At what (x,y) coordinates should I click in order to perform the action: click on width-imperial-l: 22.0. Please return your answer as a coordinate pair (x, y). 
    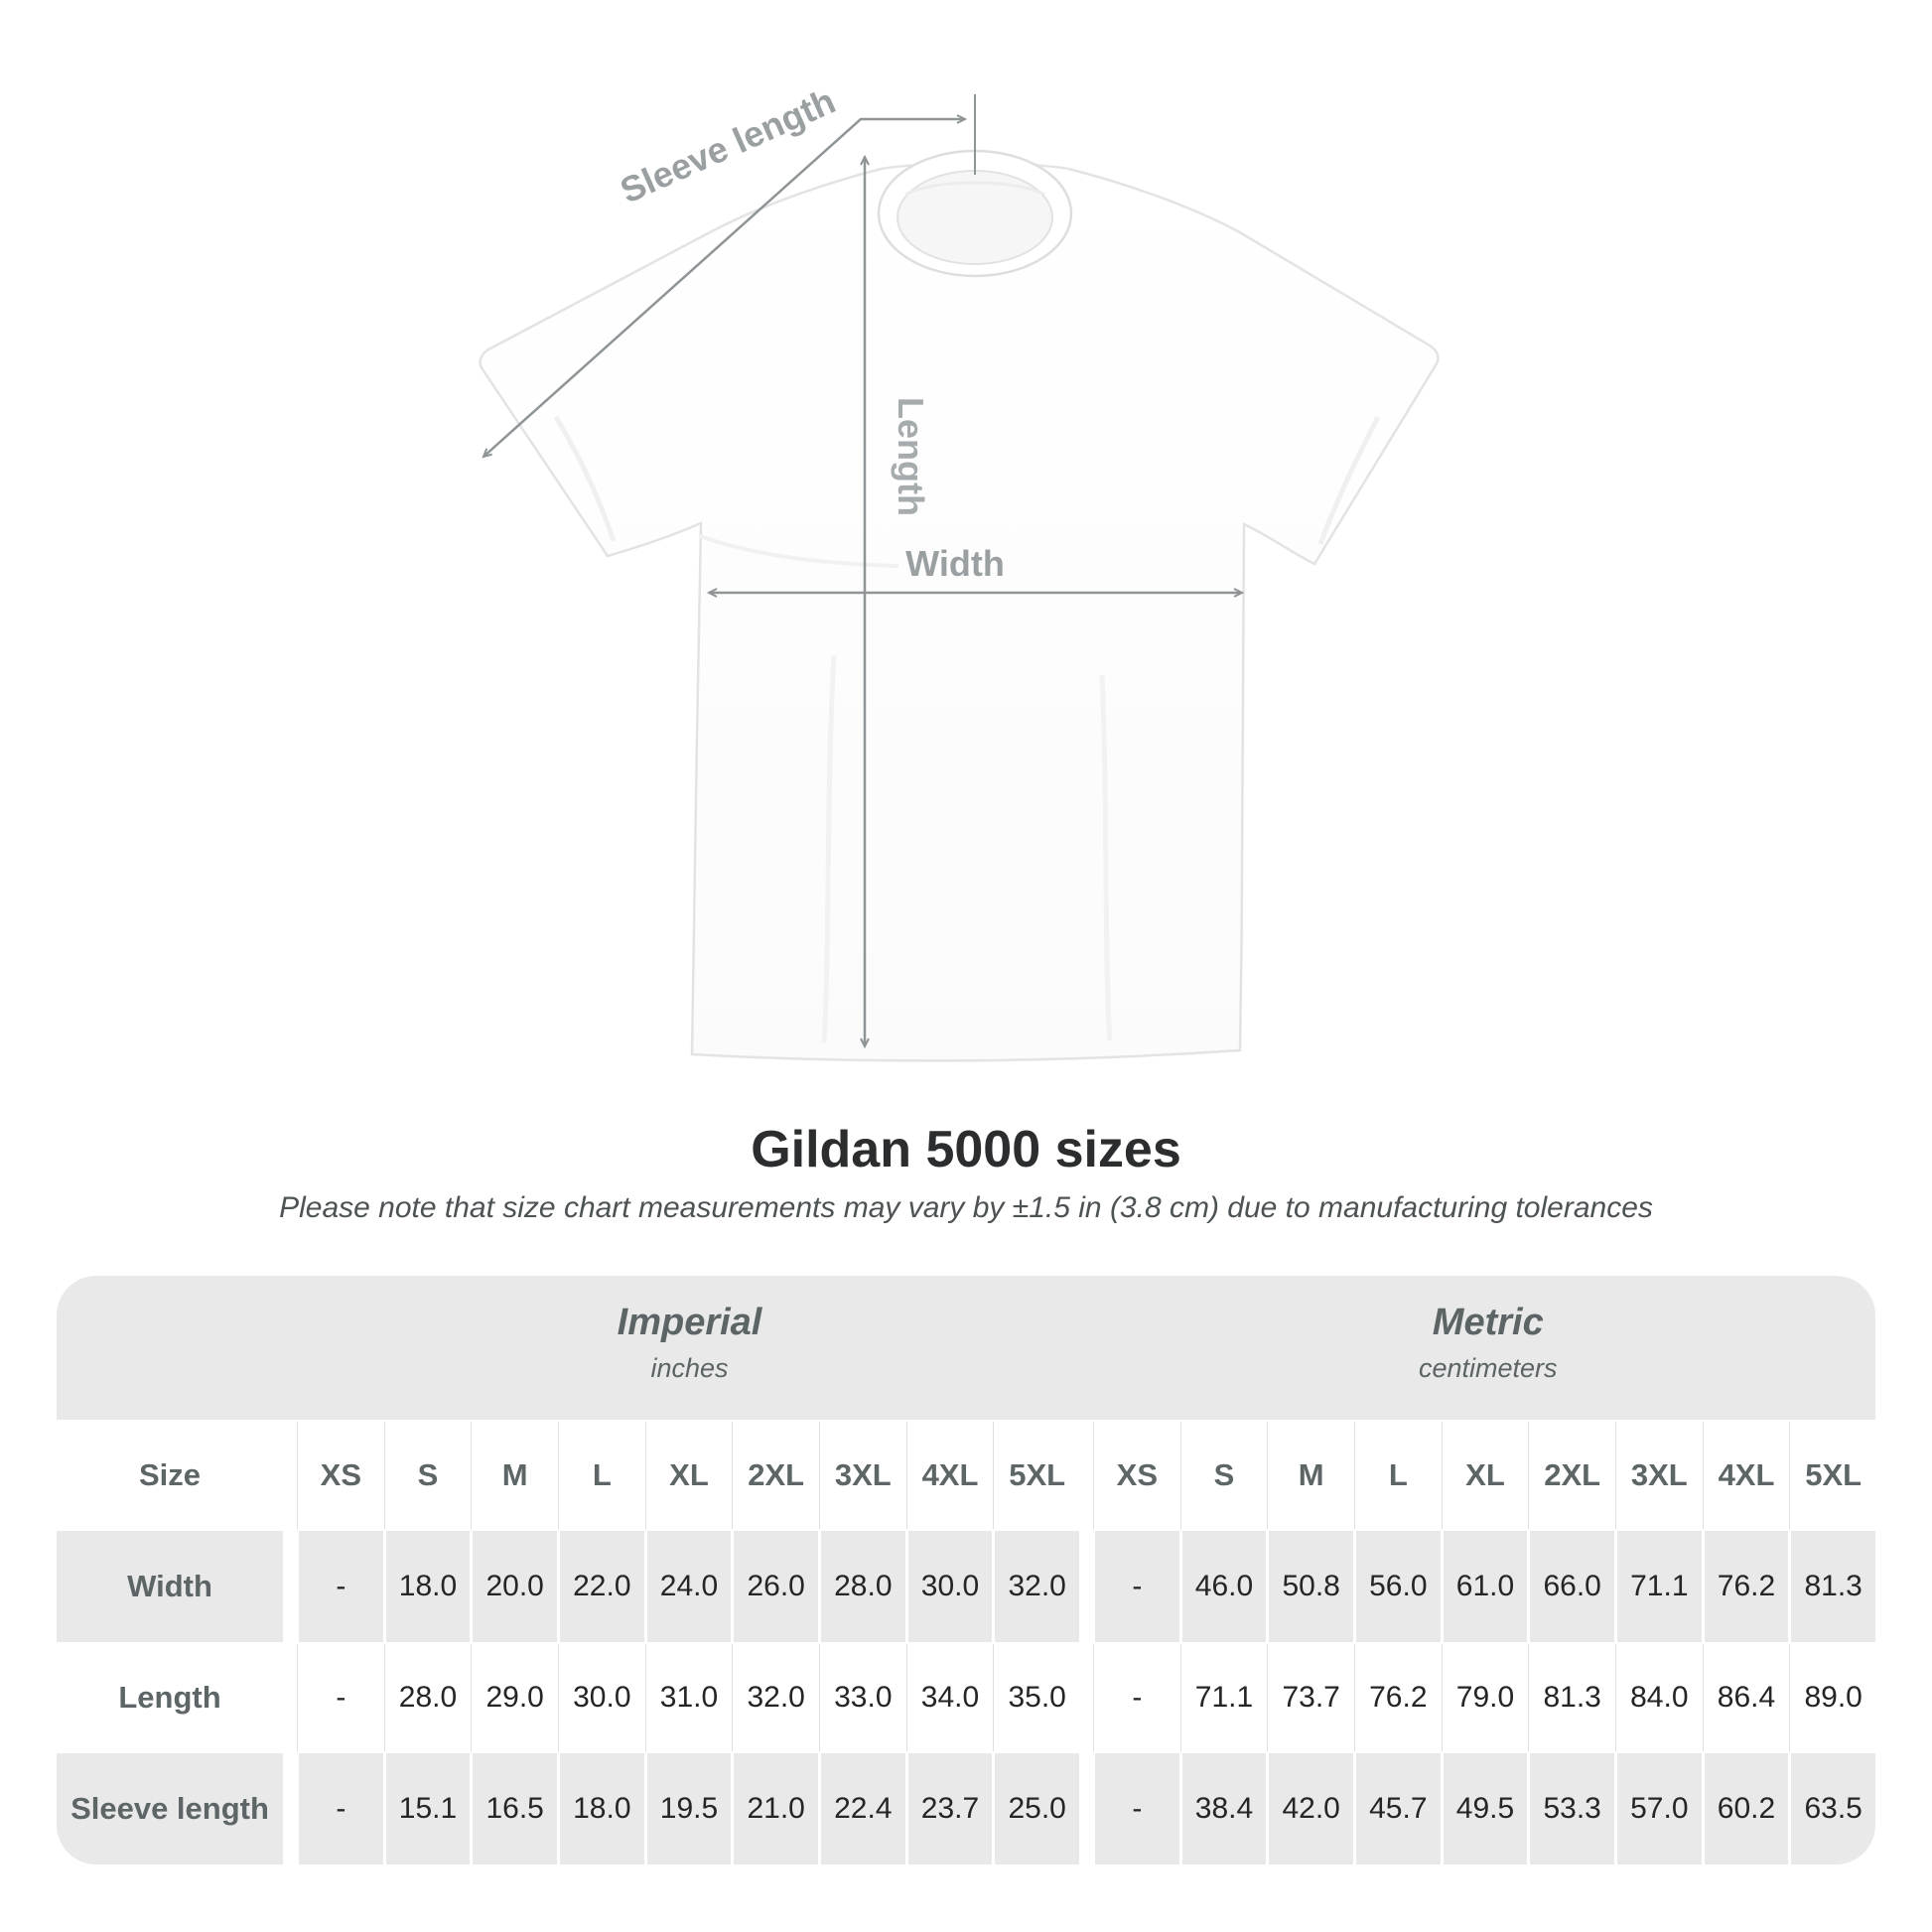
    Looking at the image, I should click on (601, 1587).